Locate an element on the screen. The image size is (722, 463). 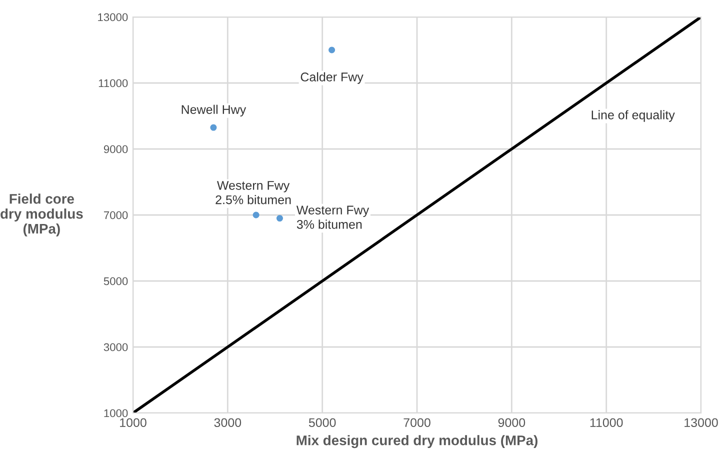
x-tick-label: 3000 is located at coordinates (228, 423).